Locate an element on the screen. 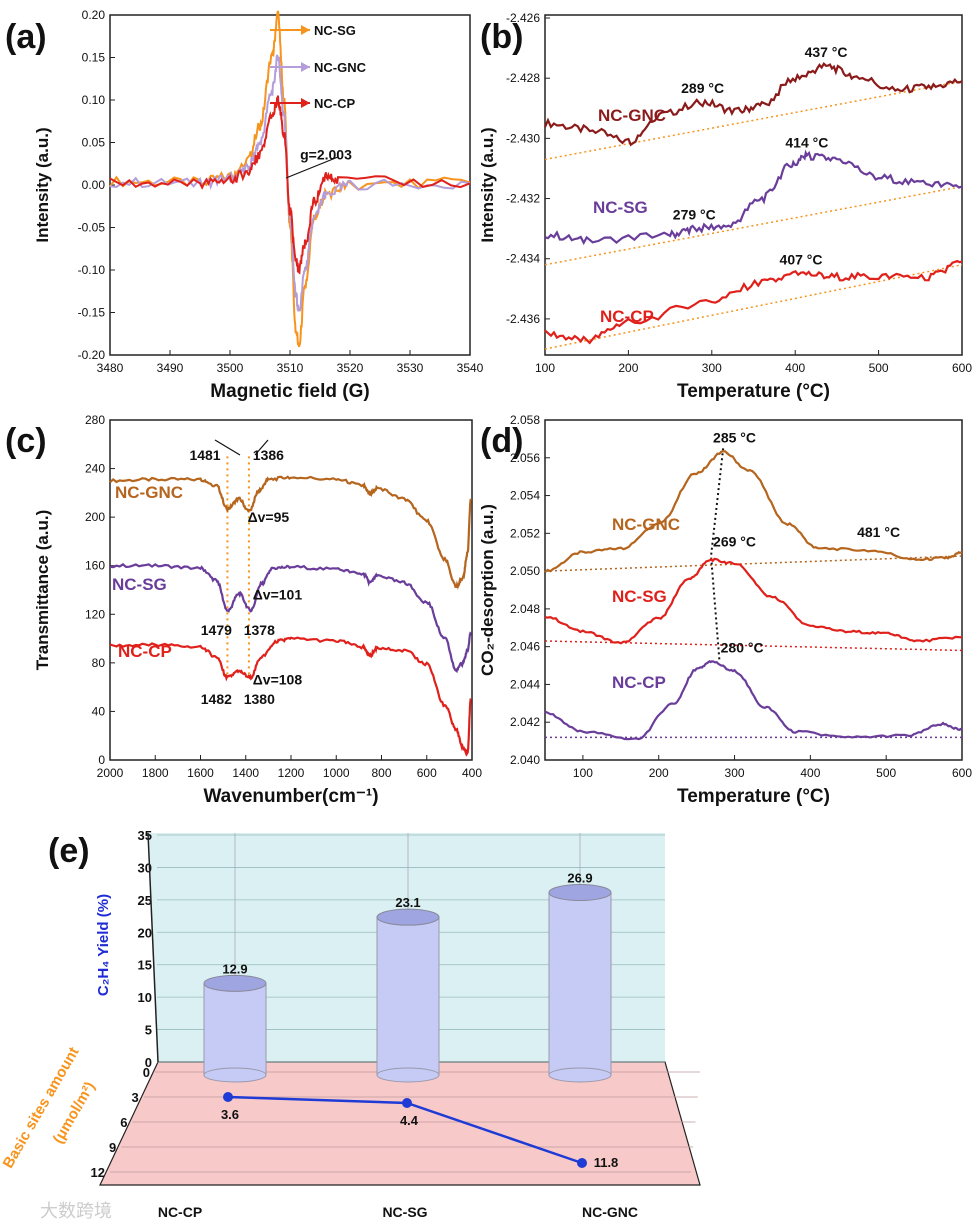 The image size is (980, 1228). category-label: NC-SG is located at coordinates (404, 1212).